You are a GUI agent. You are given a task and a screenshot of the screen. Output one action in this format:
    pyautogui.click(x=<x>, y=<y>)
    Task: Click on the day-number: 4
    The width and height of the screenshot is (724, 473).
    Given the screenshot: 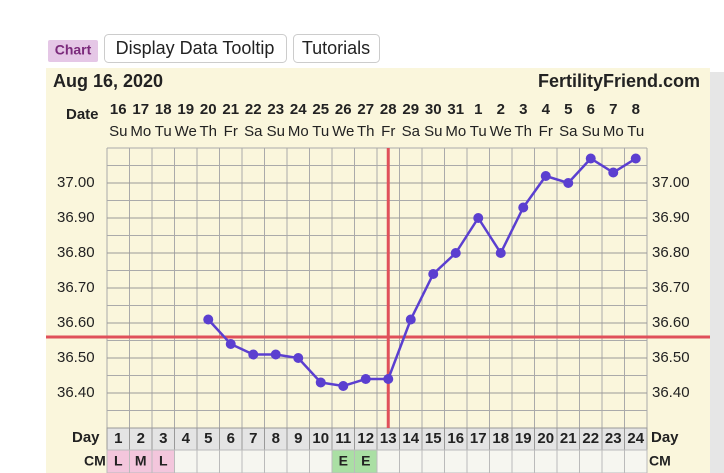 What is the action you would take?
    pyautogui.click(x=186, y=438)
    